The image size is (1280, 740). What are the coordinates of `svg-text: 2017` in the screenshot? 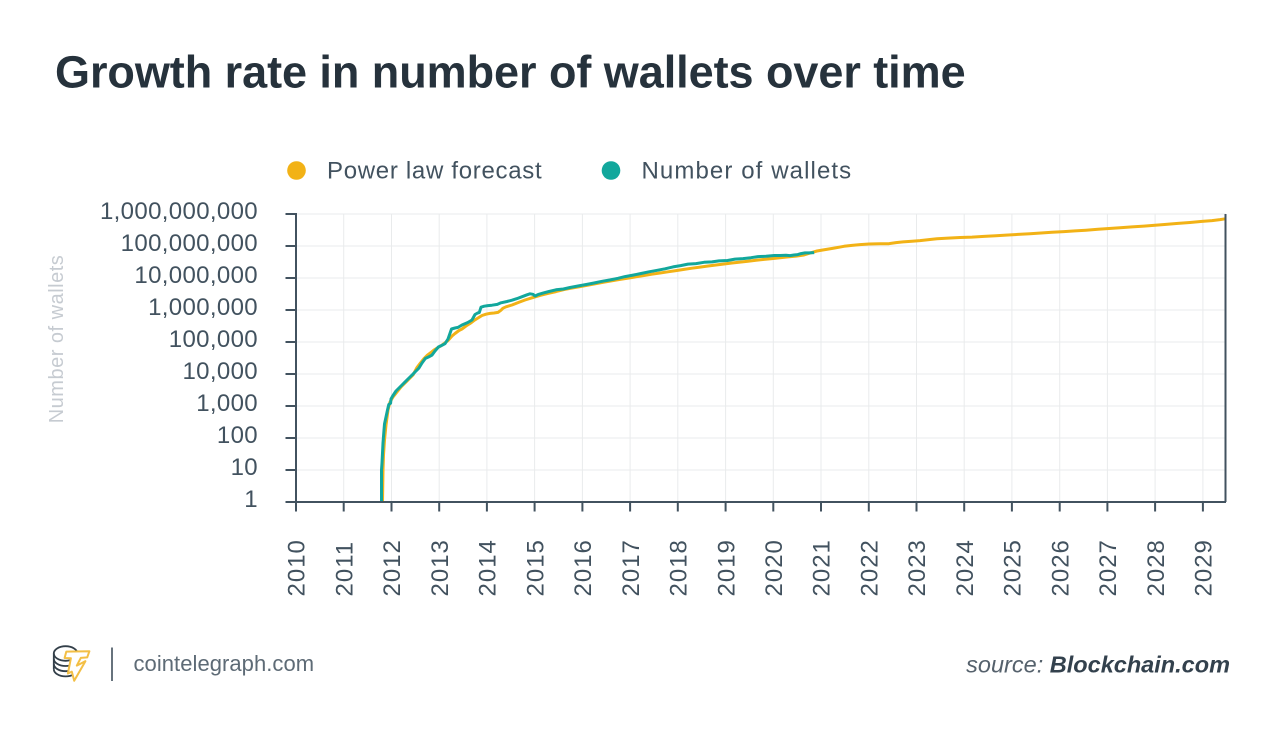 It's located at (631, 567).